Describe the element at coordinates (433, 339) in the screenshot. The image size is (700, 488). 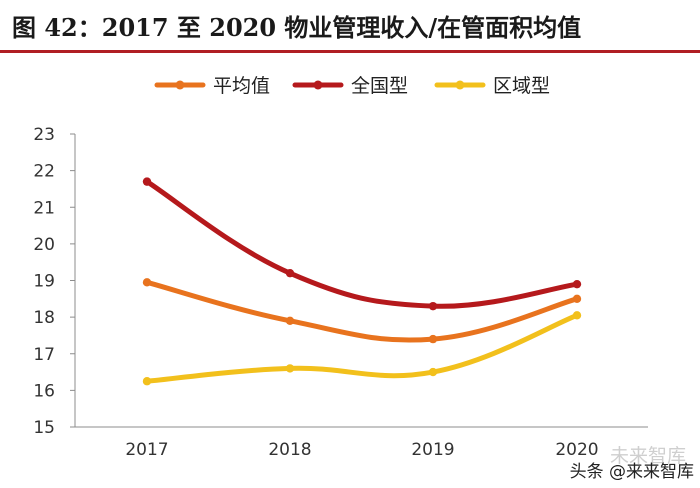
I see `series-0-point-2019` at that location.